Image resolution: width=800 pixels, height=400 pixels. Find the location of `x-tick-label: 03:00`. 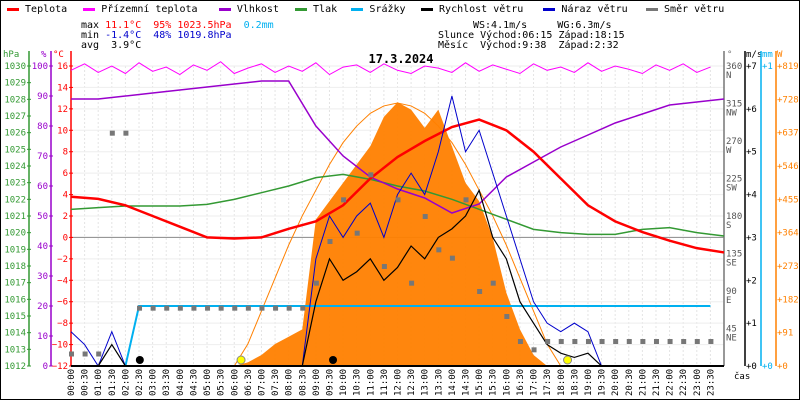

x-tick-label: 03:00 is located at coordinates (154, 382).